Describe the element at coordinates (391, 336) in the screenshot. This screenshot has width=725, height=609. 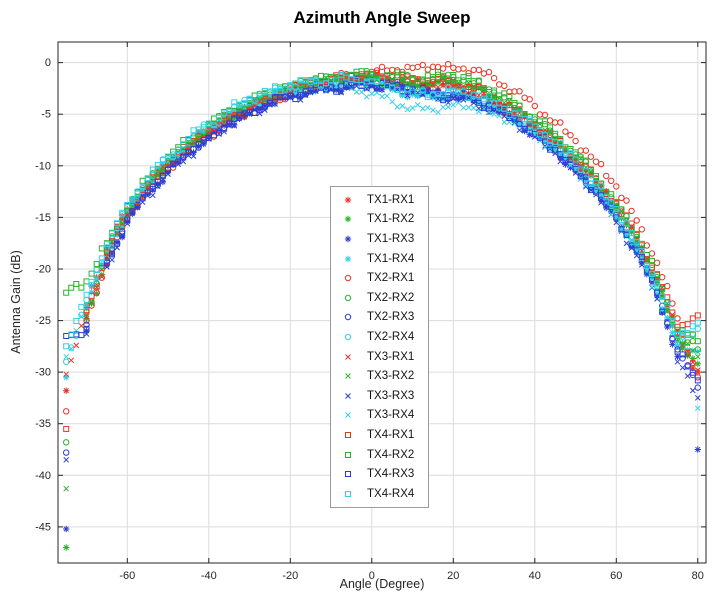
I see `legend-label: TX2-RX4` at that location.